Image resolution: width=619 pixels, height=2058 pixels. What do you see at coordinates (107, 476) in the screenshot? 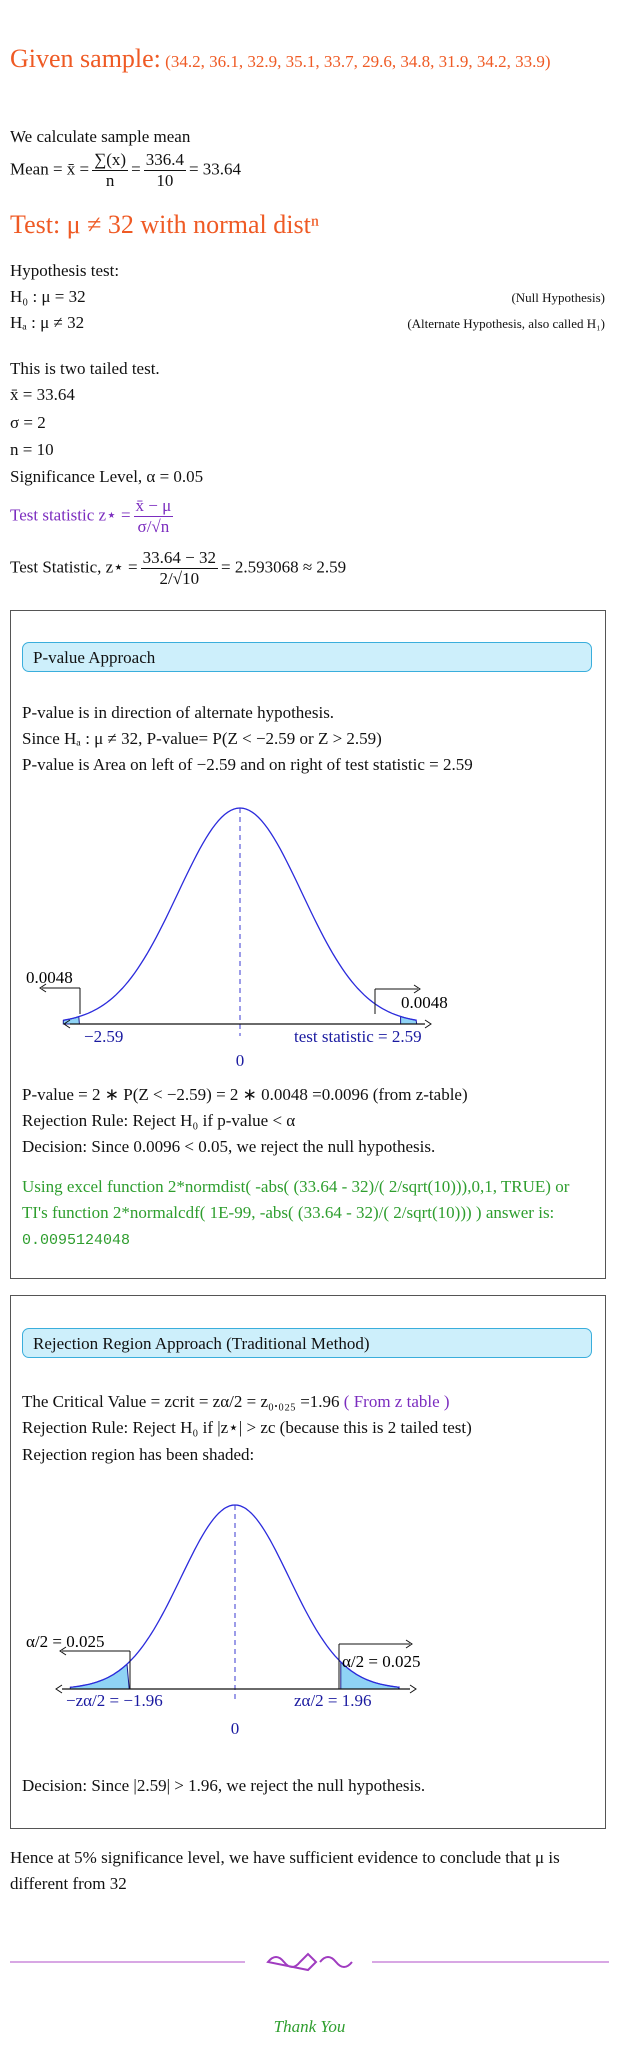
I see `alpha: Significance Level, α = 0.05` at bounding box center [107, 476].